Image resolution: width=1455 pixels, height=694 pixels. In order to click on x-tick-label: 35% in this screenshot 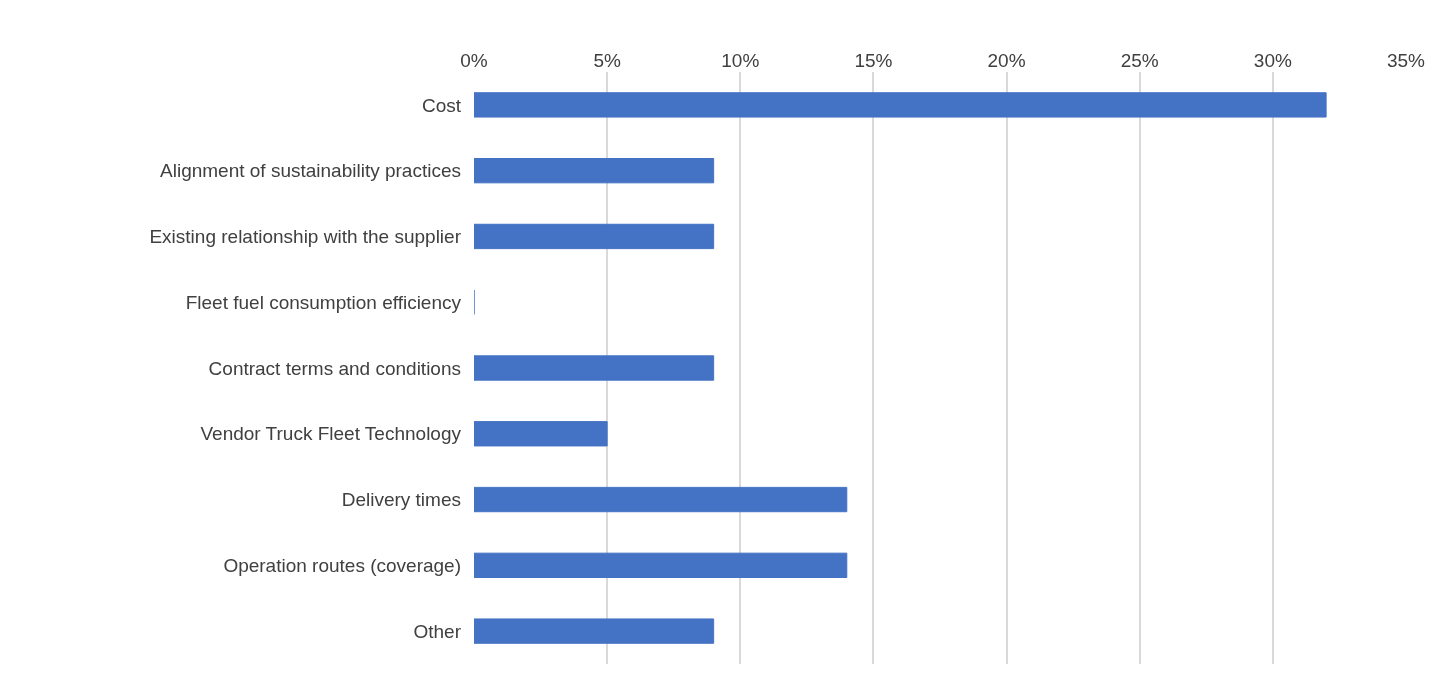, I will do `click(1406, 61)`.